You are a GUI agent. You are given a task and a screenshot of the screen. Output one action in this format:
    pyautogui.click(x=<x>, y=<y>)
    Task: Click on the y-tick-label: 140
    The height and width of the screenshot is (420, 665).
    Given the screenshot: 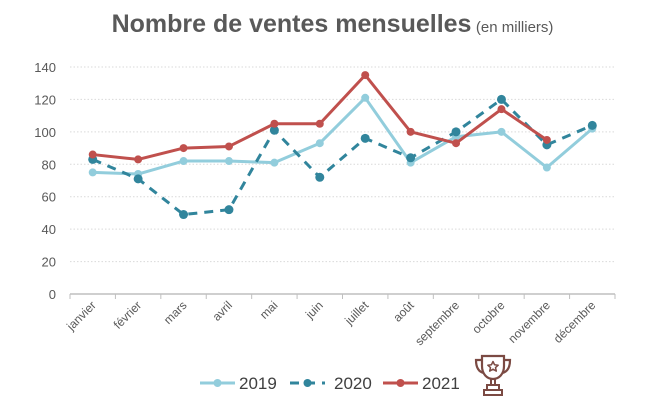 What is the action you would take?
    pyautogui.click(x=45, y=67)
    